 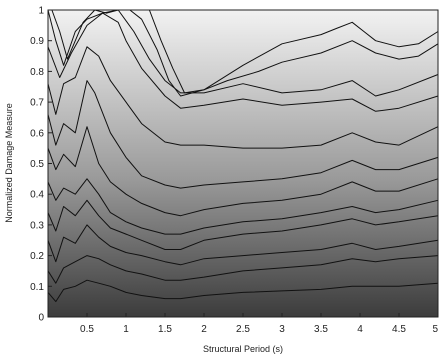 What do you see at coordinates (37, 225) in the screenshot?
I see `y-tick-label: 0.3` at bounding box center [37, 225].